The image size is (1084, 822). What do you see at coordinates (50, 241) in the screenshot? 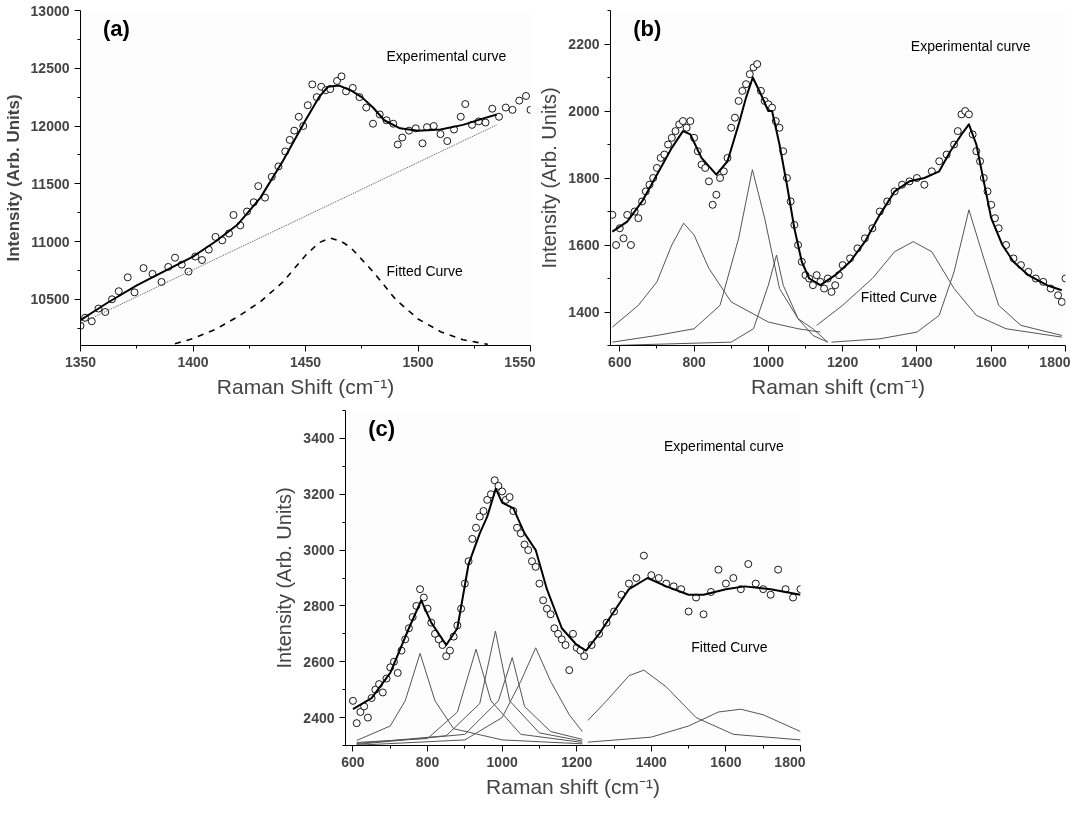
I see `y-tick-label: 11000` at bounding box center [50, 241].